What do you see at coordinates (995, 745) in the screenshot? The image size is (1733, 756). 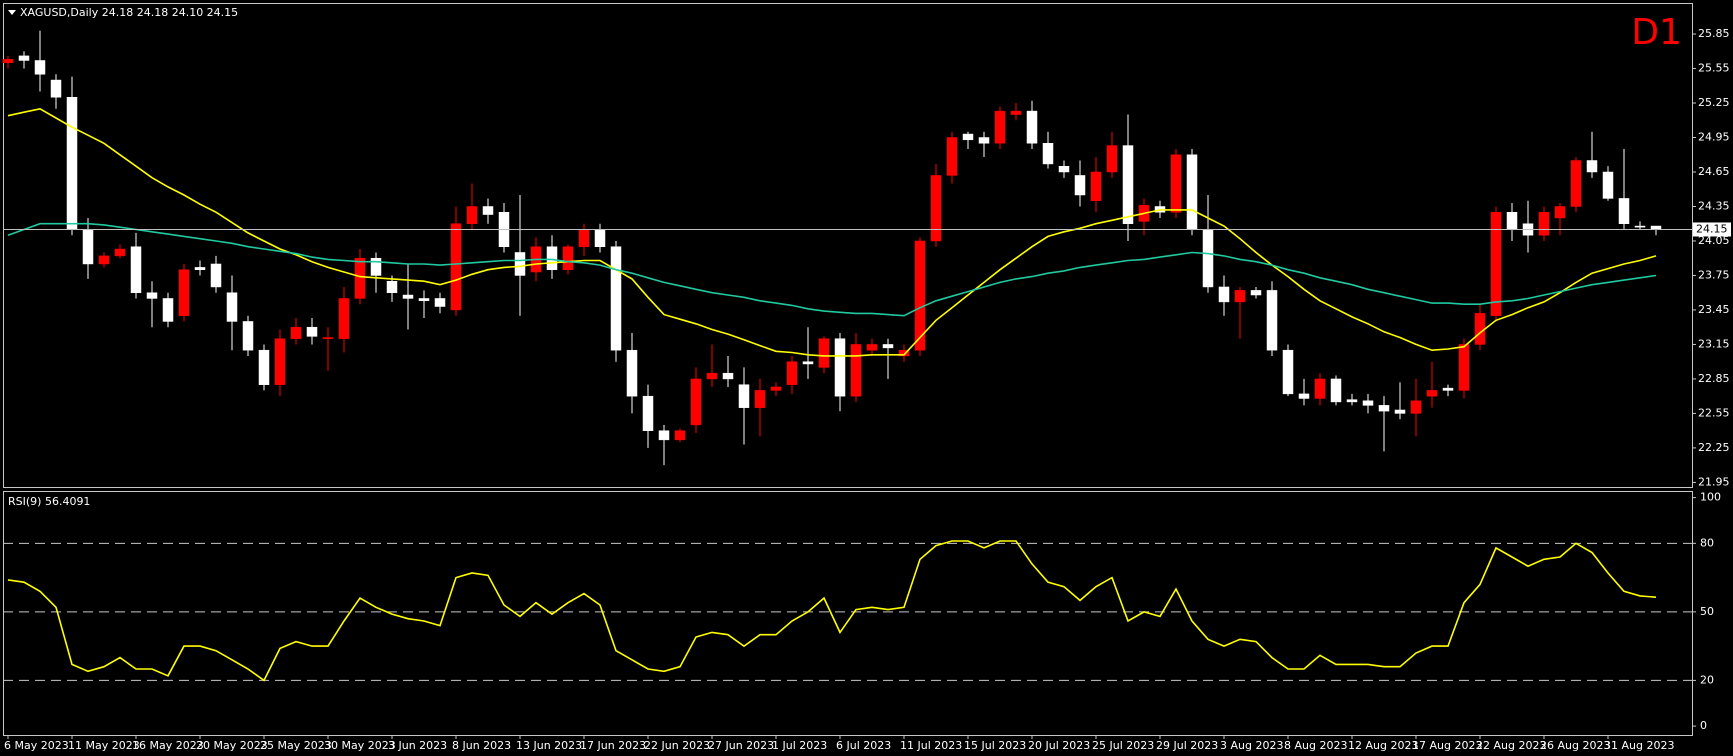 I see `x-tick-label: 15 Jul 2023` at bounding box center [995, 745].